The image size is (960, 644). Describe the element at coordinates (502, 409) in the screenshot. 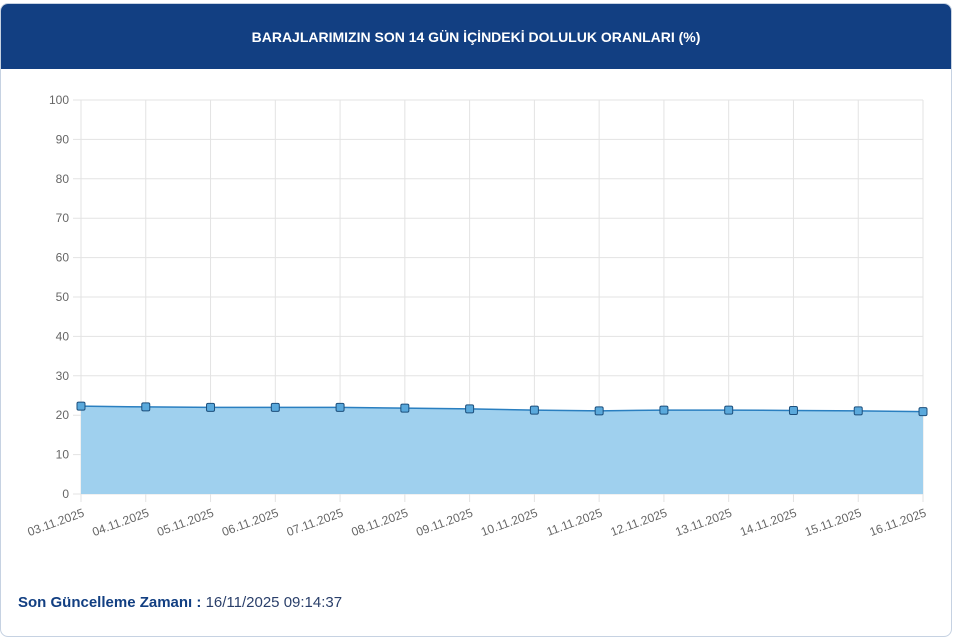

I see `line` at that location.